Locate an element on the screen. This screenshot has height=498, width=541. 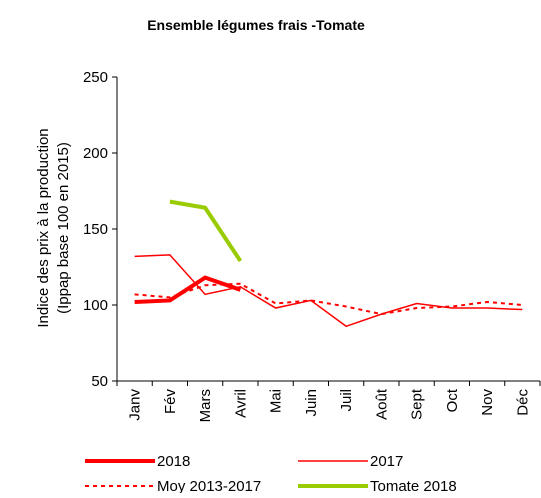
x-tick-label: Avril is located at coordinates (240, 403).